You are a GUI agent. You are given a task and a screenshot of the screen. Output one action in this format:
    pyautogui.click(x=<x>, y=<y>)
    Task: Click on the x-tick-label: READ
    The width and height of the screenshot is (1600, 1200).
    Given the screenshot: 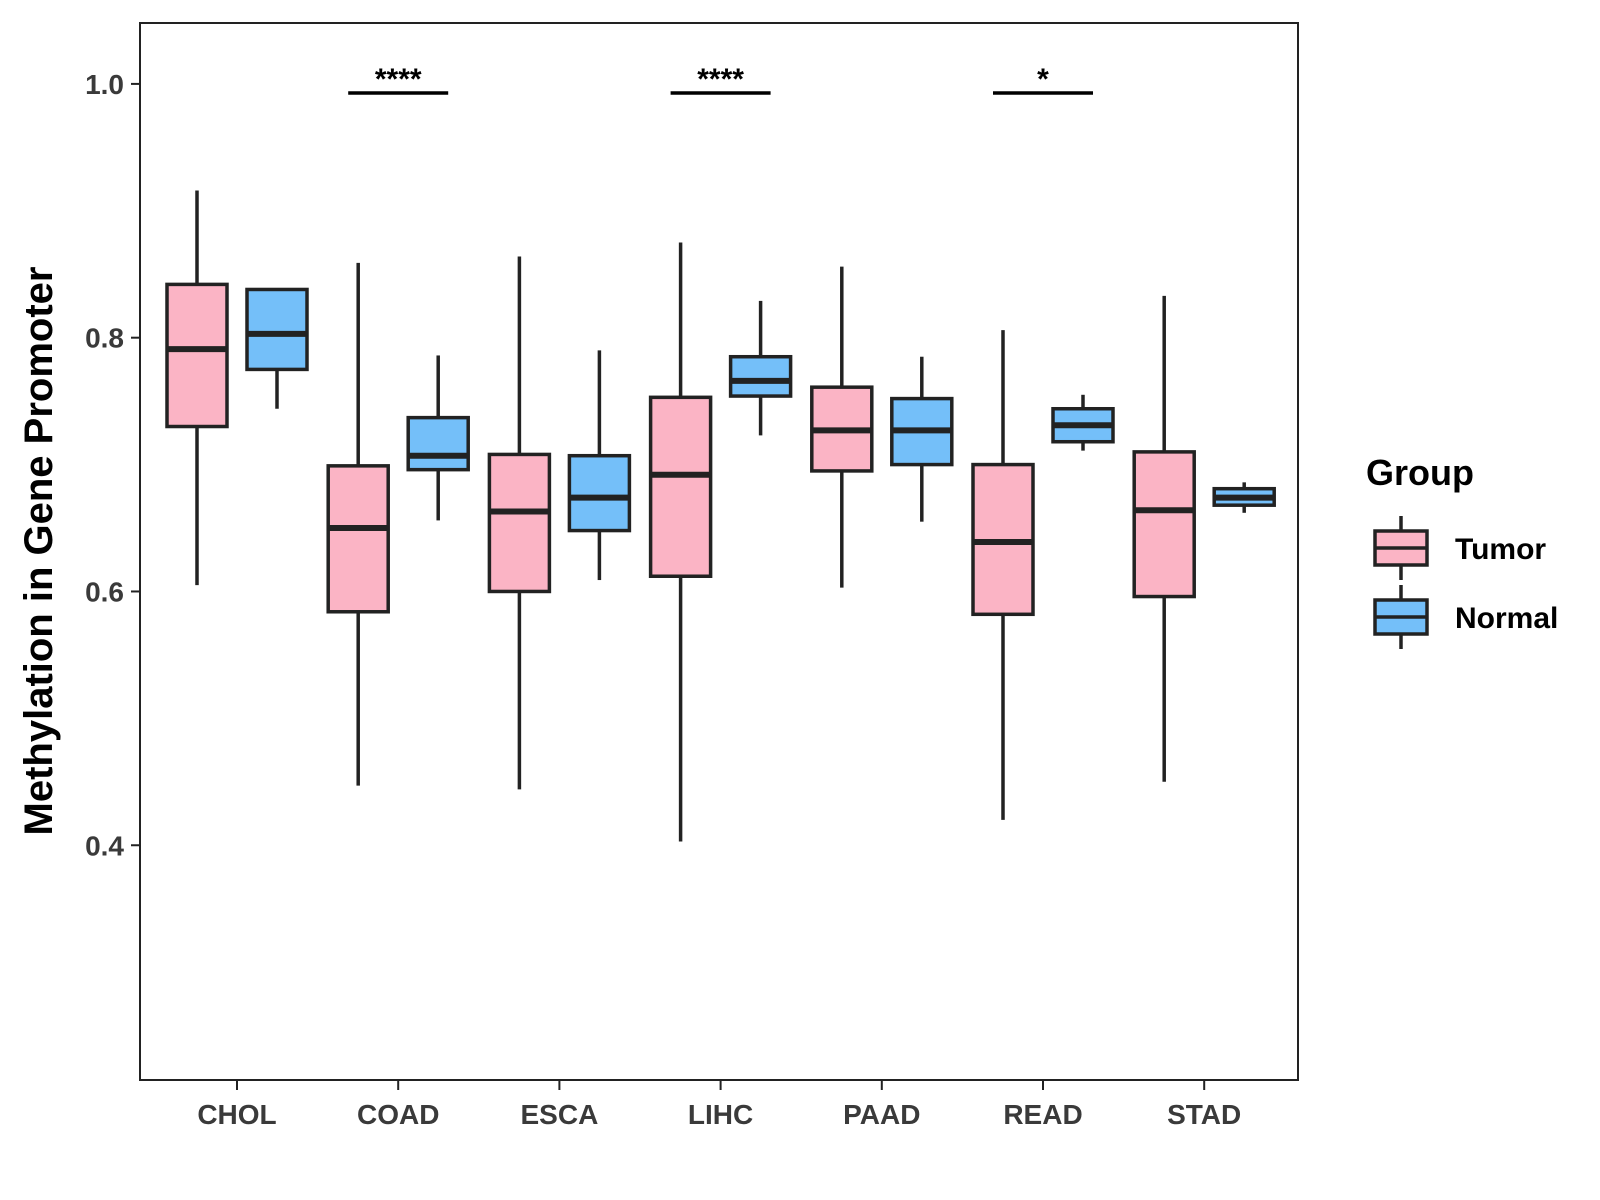 What is the action you would take?
    pyautogui.click(x=1042, y=1114)
    